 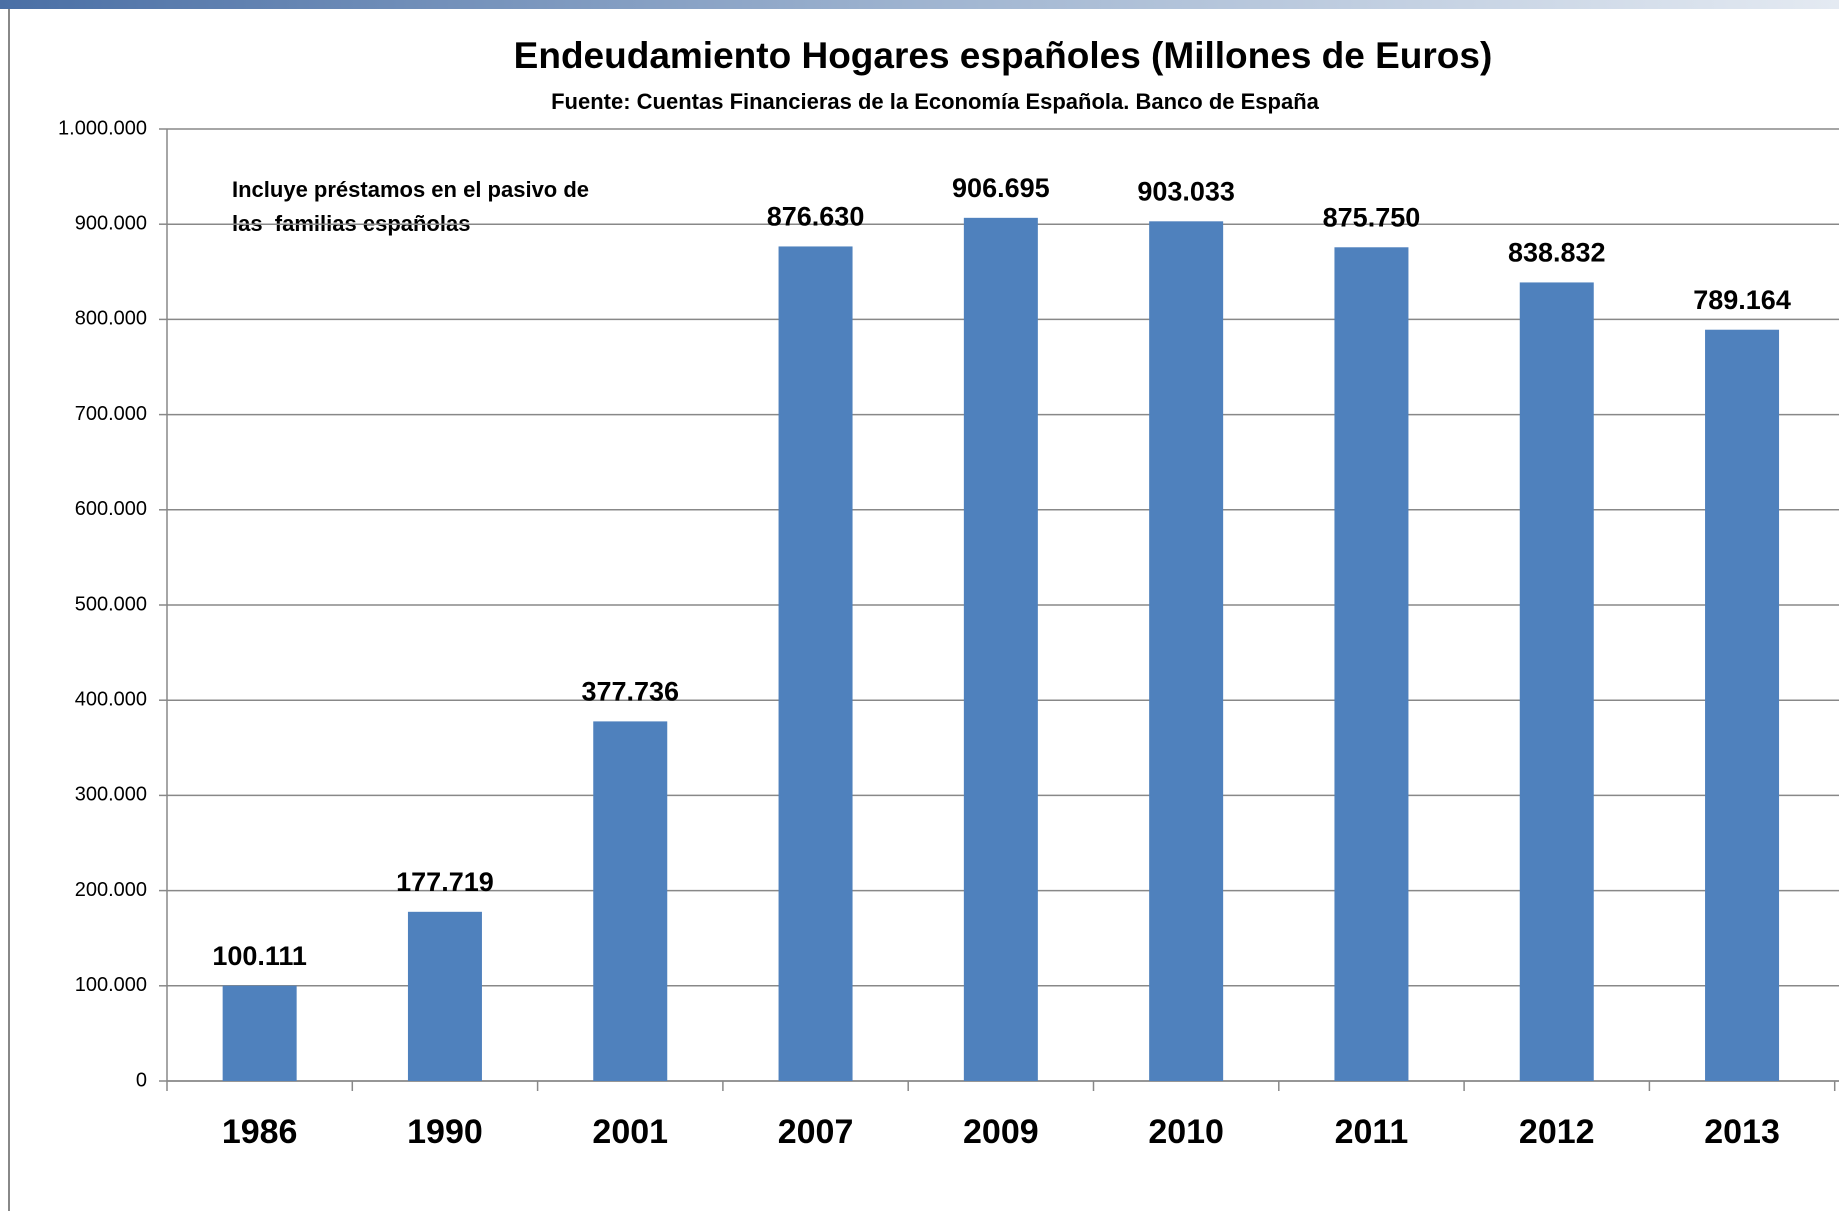 What do you see at coordinates (102, 128) in the screenshot?
I see `y-tick-label: 1.000.000` at bounding box center [102, 128].